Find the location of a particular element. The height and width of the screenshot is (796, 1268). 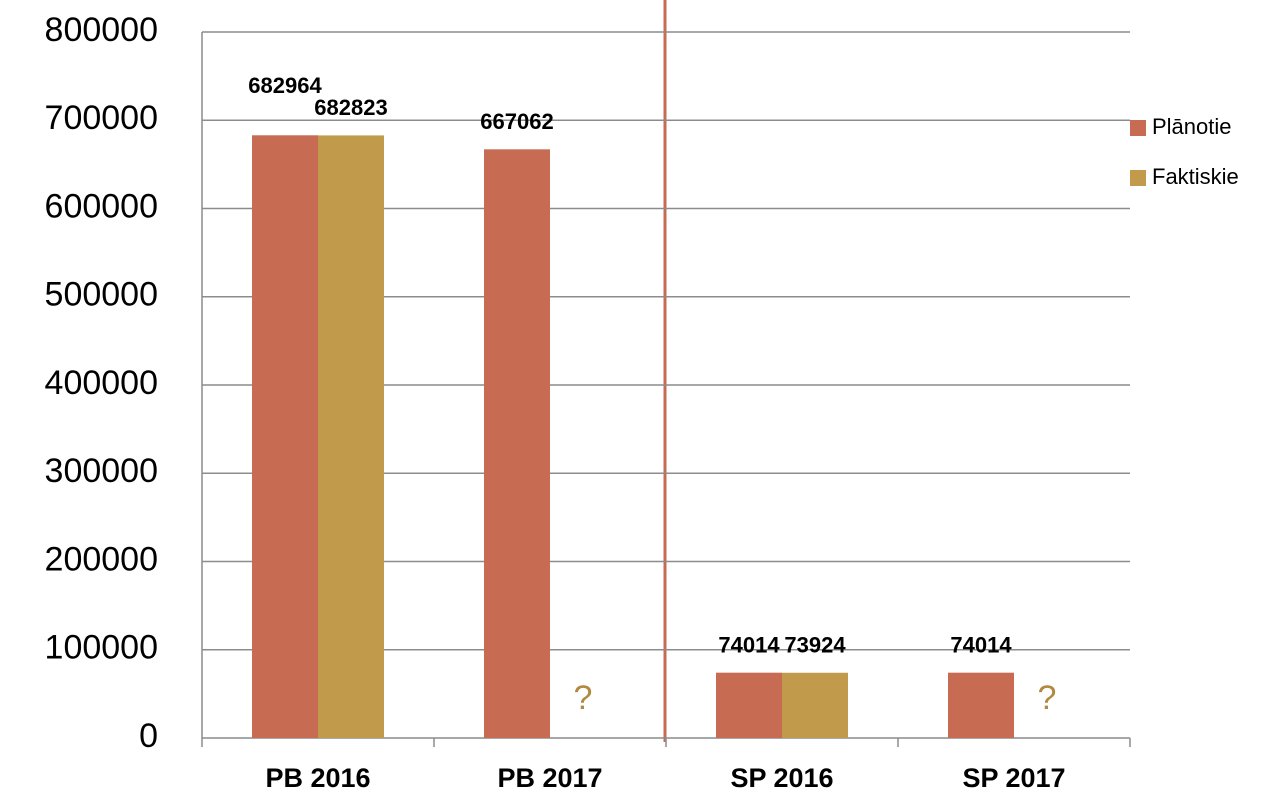

value-label: 667062 is located at coordinates (516, 121).